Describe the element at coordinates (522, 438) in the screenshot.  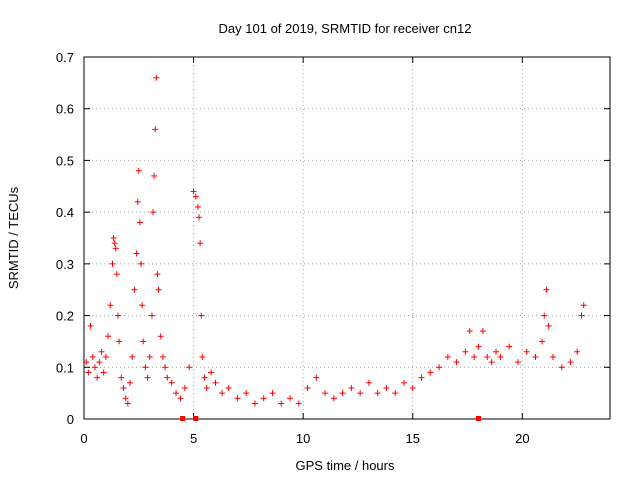
I see `x-tick-label: 20` at that location.